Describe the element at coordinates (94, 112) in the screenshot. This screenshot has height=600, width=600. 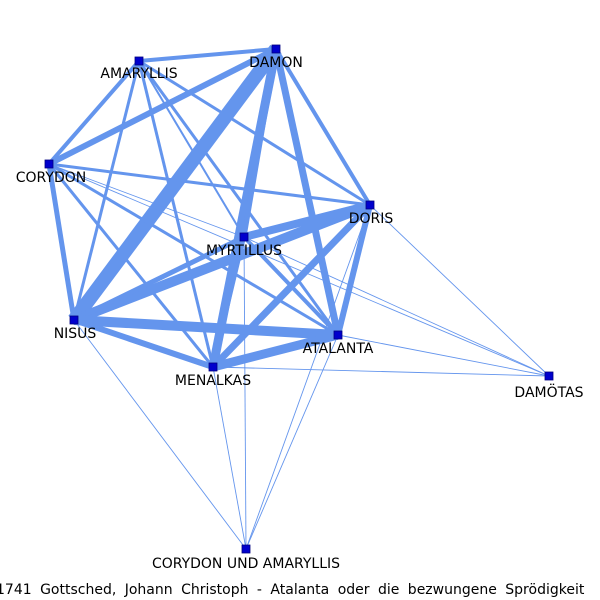
I see `edge-amaryllis-corydon` at that location.